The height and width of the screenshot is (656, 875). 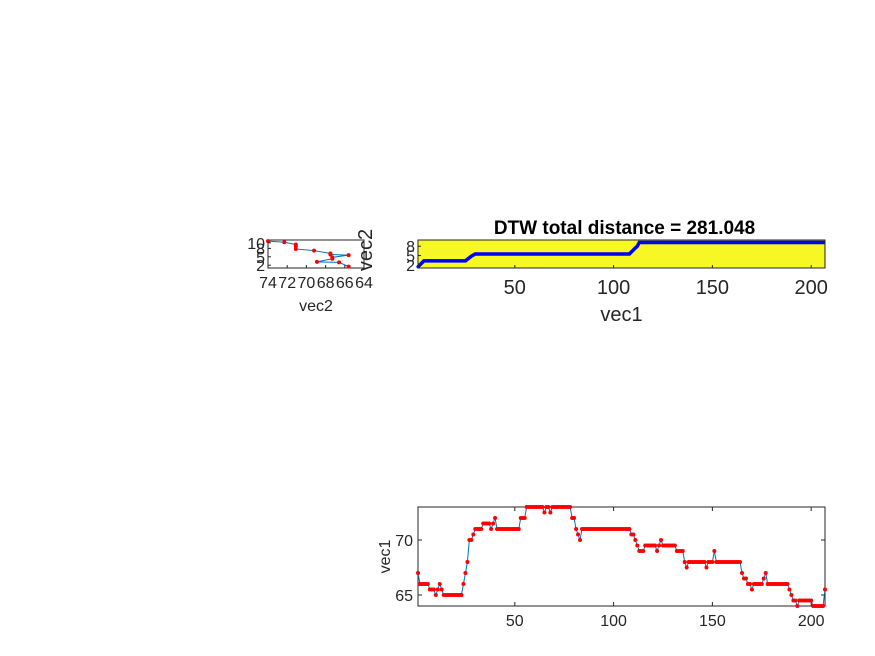 I want to click on dtw-path-ylabel: vec2, so click(x=366, y=250).